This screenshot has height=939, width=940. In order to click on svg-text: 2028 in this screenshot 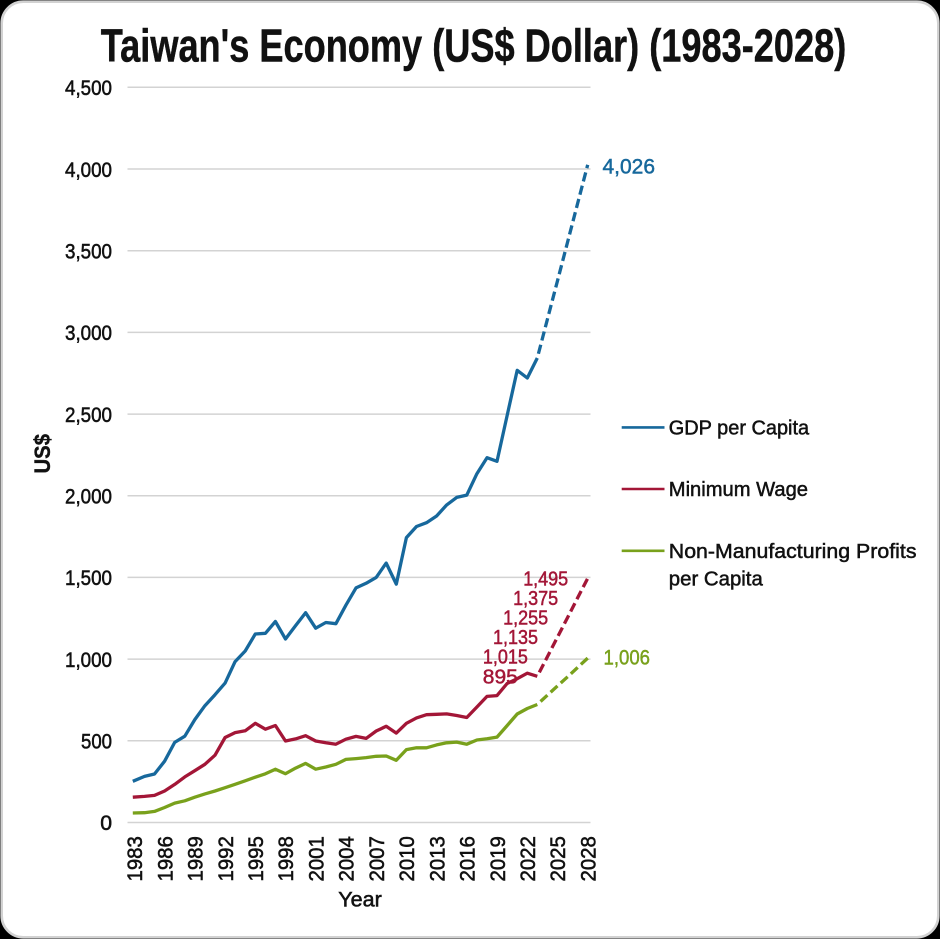, I will do `click(588, 858)`.